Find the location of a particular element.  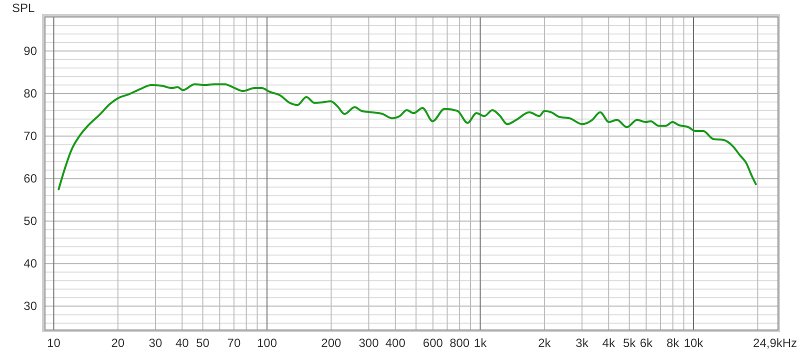

x-tick-label: 70 is located at coordinates (234, 343).